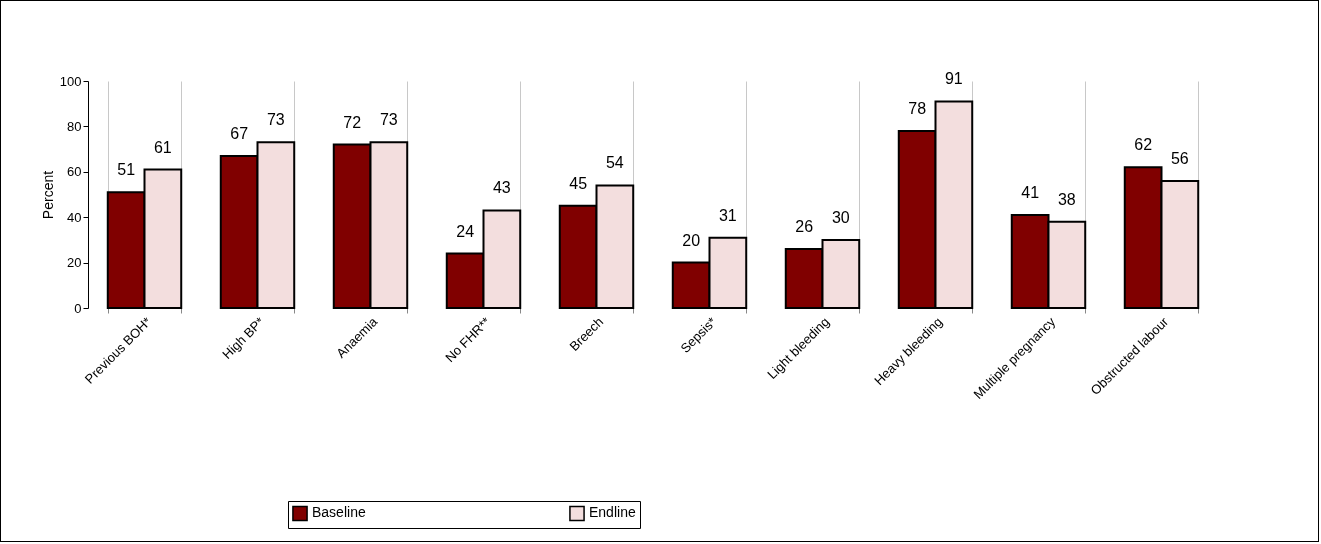 Image resolution: width=1321 pixels, height=544 pixels. What do you see at coordinates (614, 163) in the screenshot?
I see `data-label: 54` at bounding box center [614, 163].